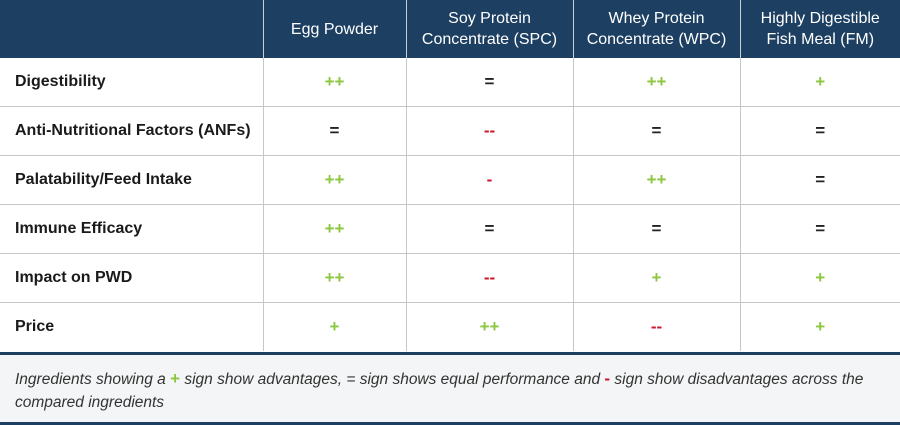  I want to click on row-label: Impact on PWD, so click(131, 278).